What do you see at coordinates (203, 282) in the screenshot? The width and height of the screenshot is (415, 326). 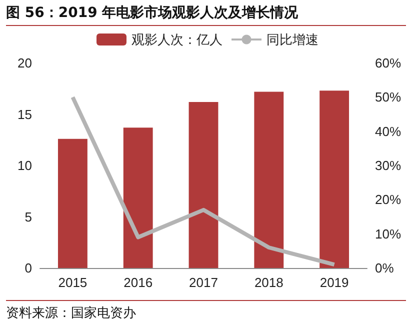 I see `x-tick-label: 2017` at bounding box center [203, 282].